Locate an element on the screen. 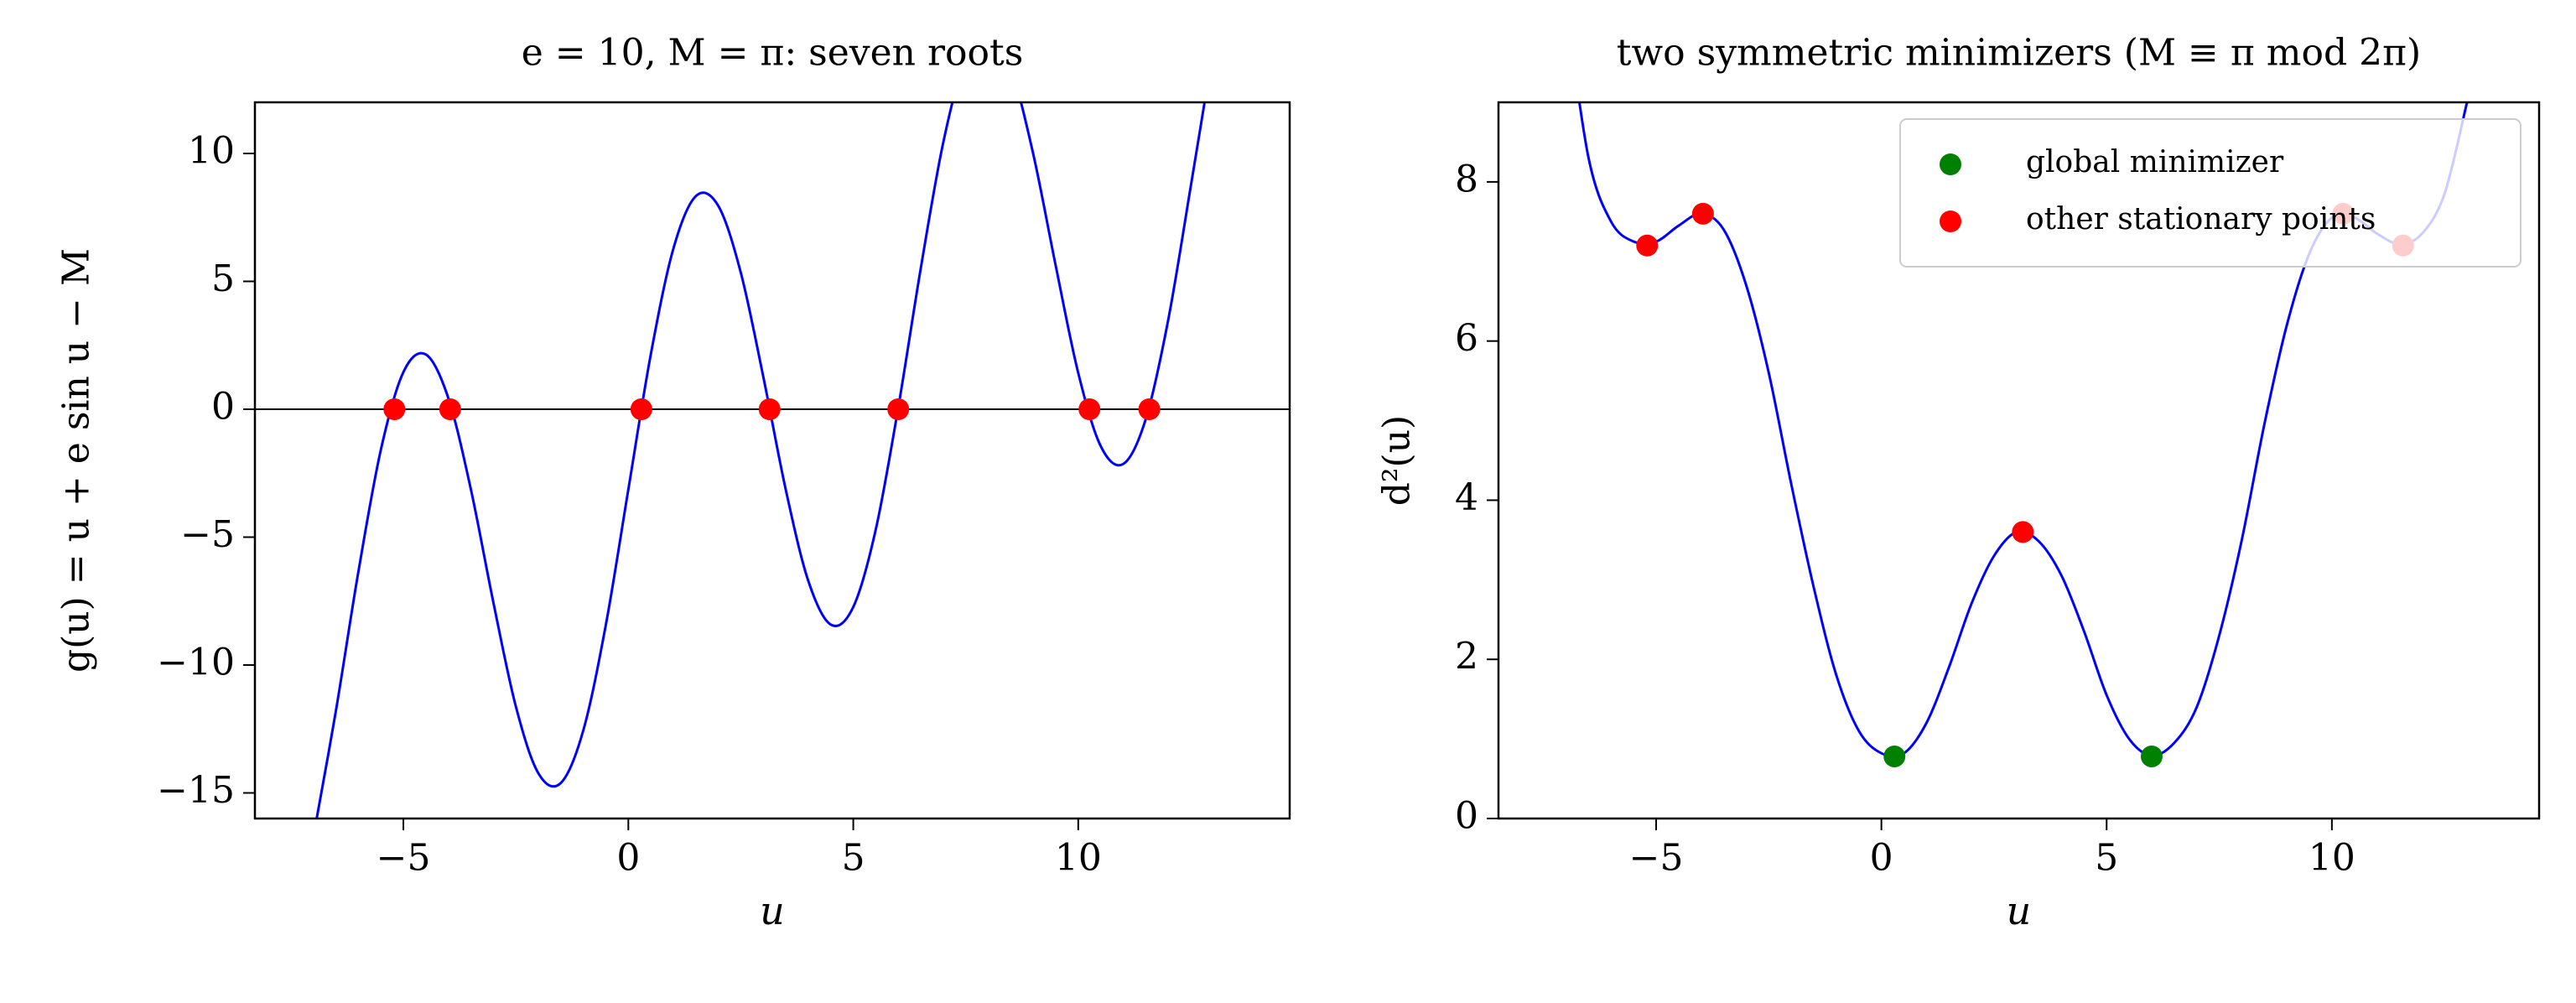 This screenshot has height=1003, width=2576. y-tick-label: 8 is located at coordinates (1466, 179).